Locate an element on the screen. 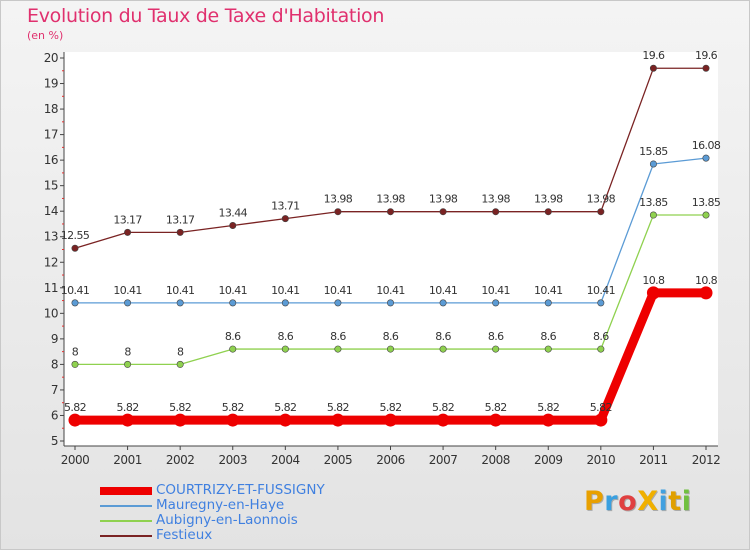  data-label: 13.71 is located at coordinates (285, 206).